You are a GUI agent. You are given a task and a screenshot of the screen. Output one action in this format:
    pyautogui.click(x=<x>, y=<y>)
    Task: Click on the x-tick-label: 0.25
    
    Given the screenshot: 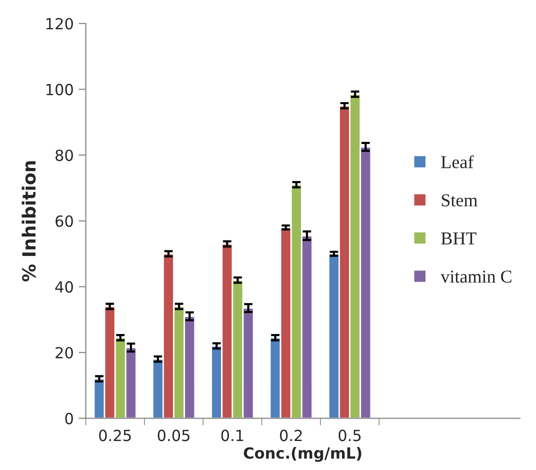 What is the action you would take?
    pyautogui.click(x=115, y=436)
    